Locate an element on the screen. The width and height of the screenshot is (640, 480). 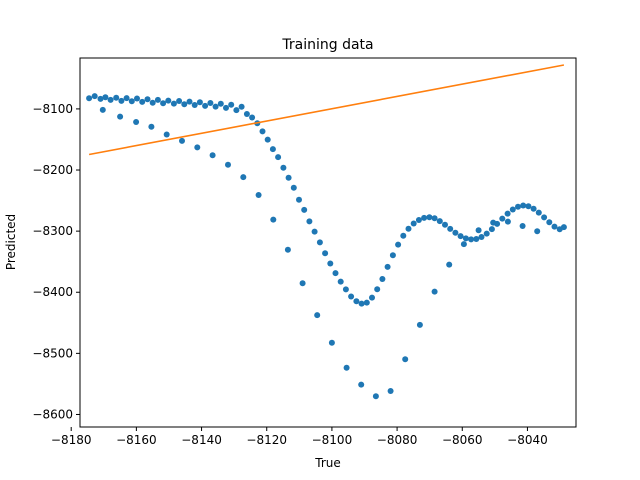
y-tick-label: −8300 is located at coordinates (52, 231).